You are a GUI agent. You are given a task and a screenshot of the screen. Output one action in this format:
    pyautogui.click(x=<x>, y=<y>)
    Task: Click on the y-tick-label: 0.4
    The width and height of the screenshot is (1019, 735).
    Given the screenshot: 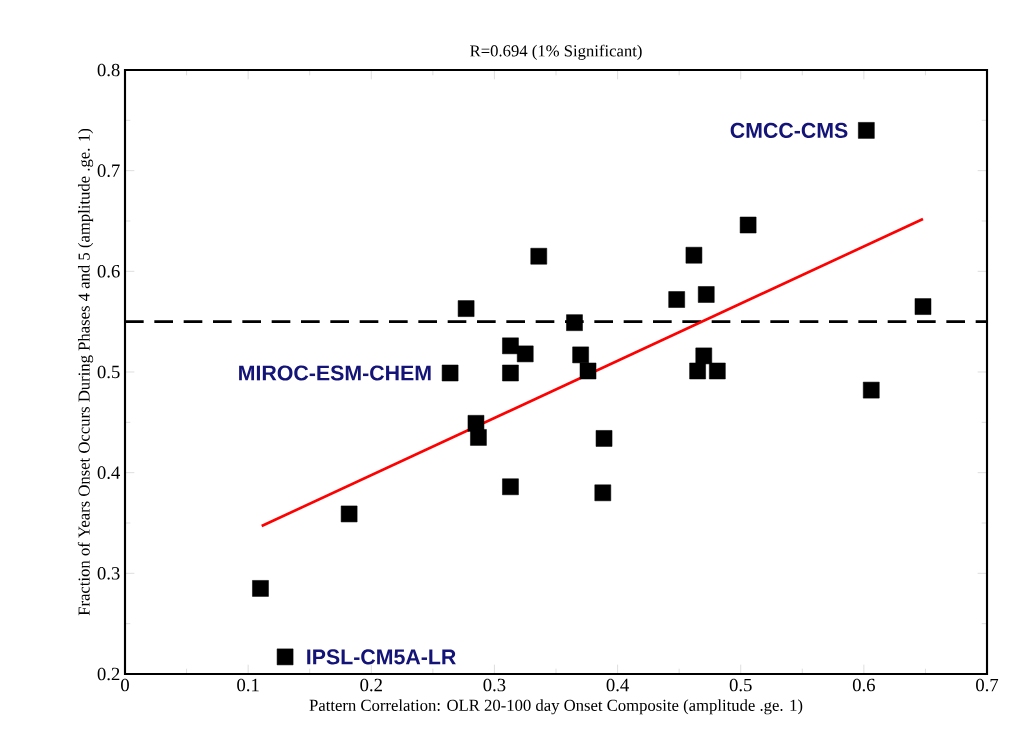 What is the action you would take?
    pyautogui.click(x=109, y=473)
    